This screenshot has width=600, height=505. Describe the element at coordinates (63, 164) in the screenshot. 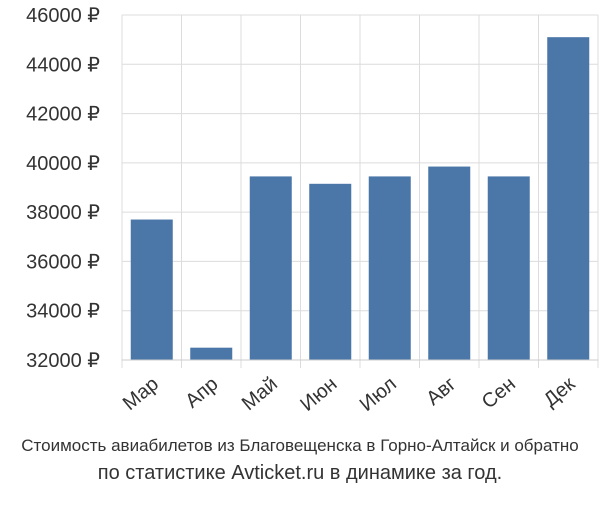

I see `y-tick-label: 40000 ₽` at that location.